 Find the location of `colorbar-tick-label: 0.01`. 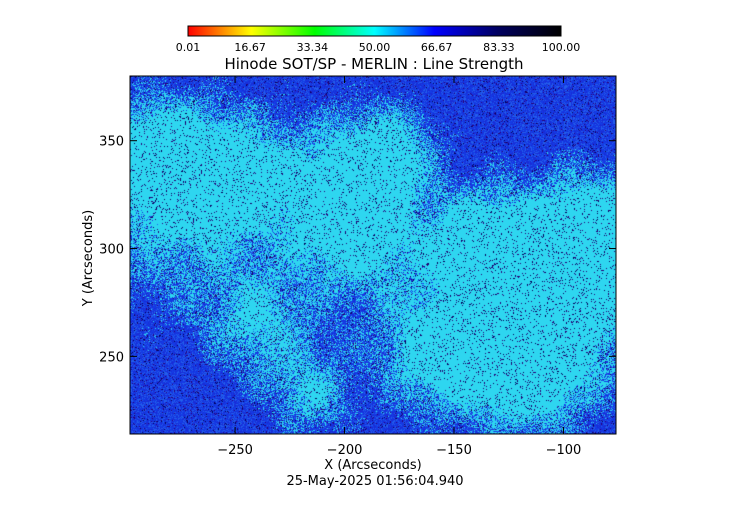

colorbar-tick-label: 0.01 is located at coordinates (188, 47).